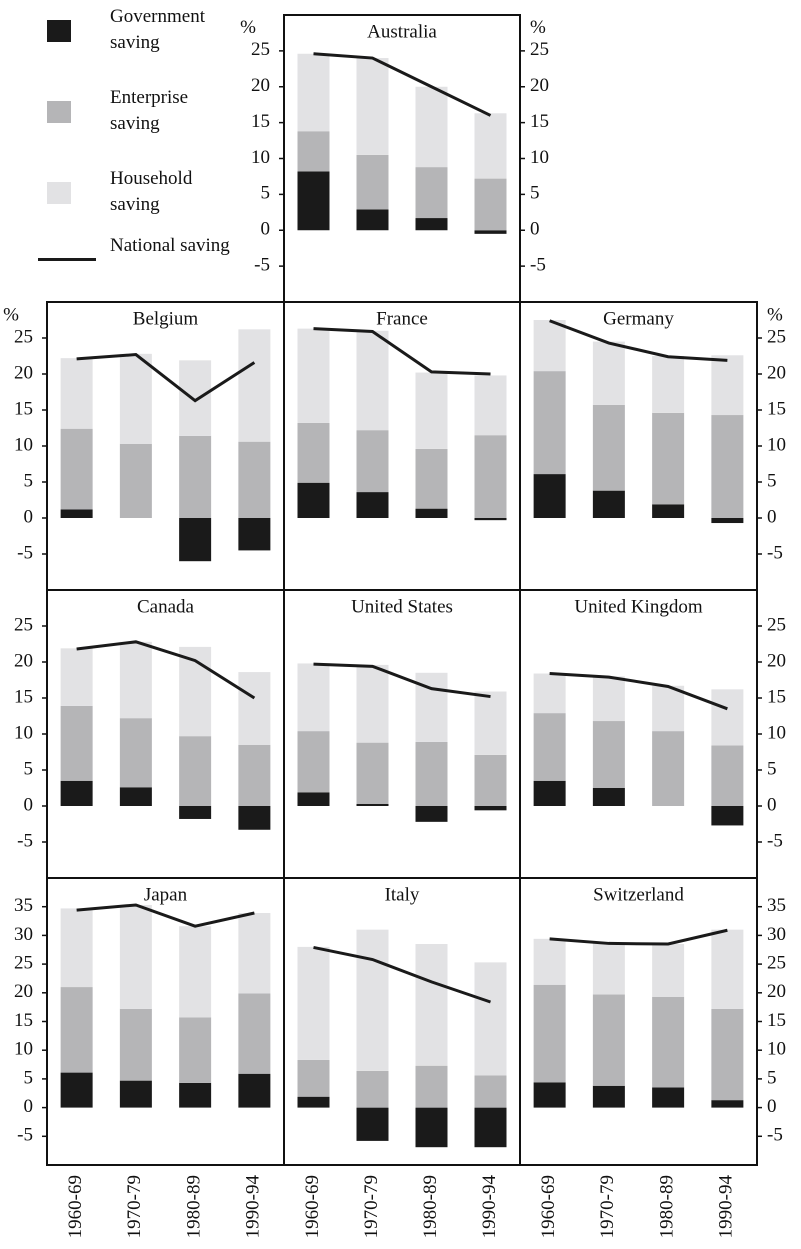 This screenshot has height=1249, width=801. Describe the element at coordinates (149, 110) in the screenshot. I see `legend-label: Enterprise saving` at that location.